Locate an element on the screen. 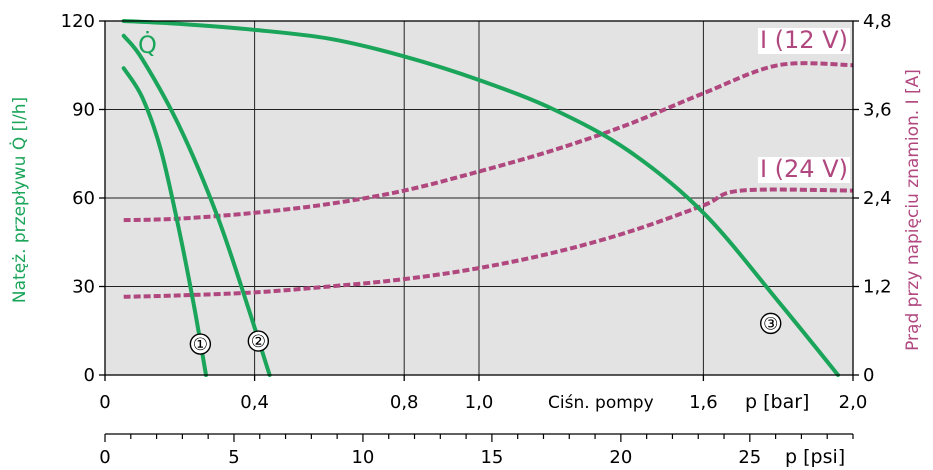 The width and height of the screenshot is (933, 470). x-axis-unit: p [bar] is located at coordinates (777, 402).